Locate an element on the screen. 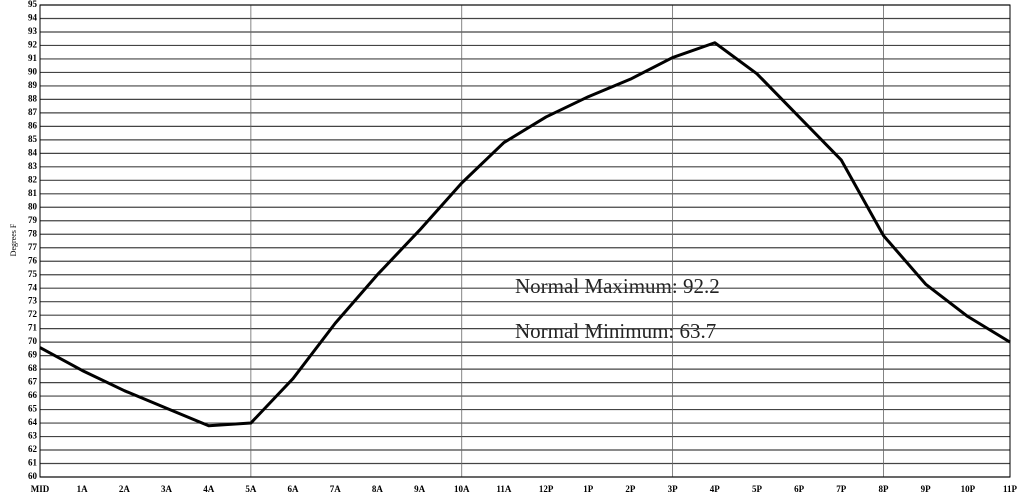  y-tick-label: 86 is located at coordinates (33, 125).